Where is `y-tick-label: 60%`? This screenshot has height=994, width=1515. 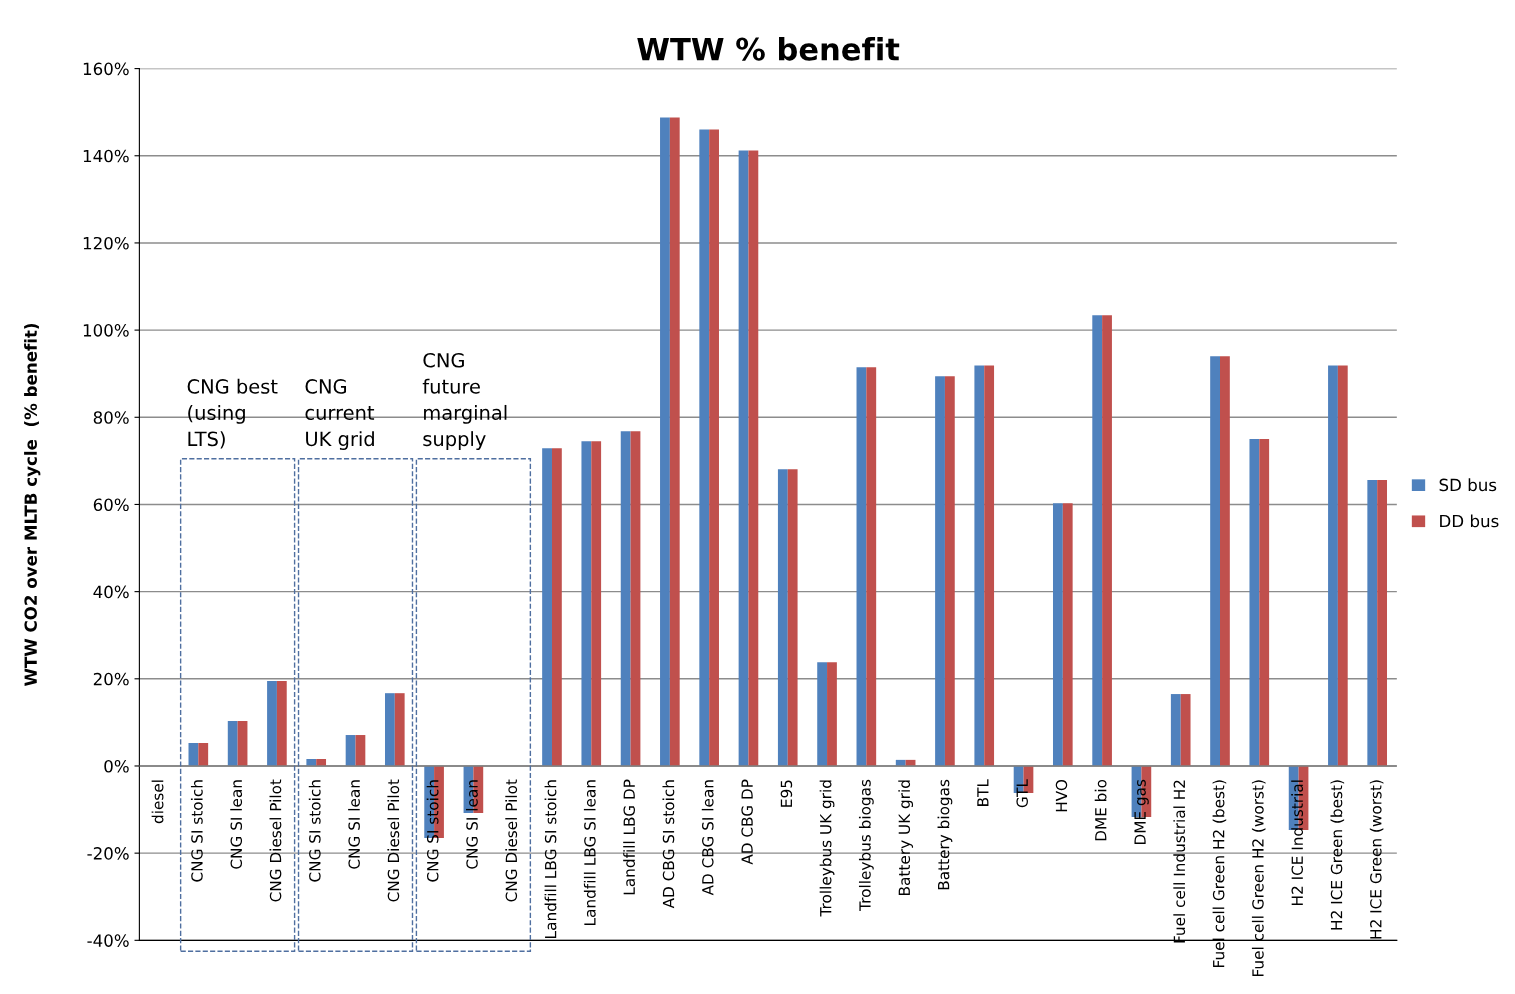 y-tick-label: 60% is located at coordinates (111, 505).